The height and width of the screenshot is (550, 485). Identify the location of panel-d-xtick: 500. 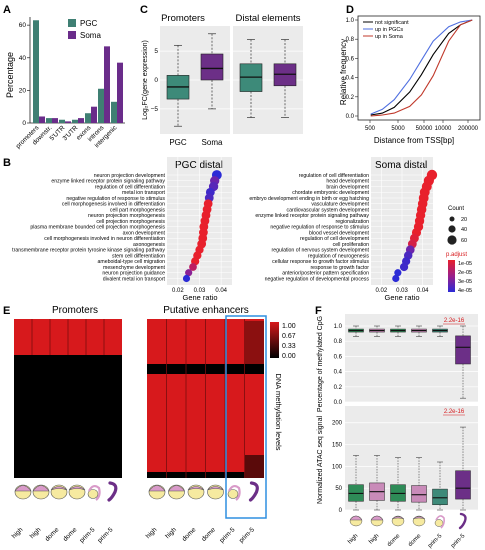
(370, 129).